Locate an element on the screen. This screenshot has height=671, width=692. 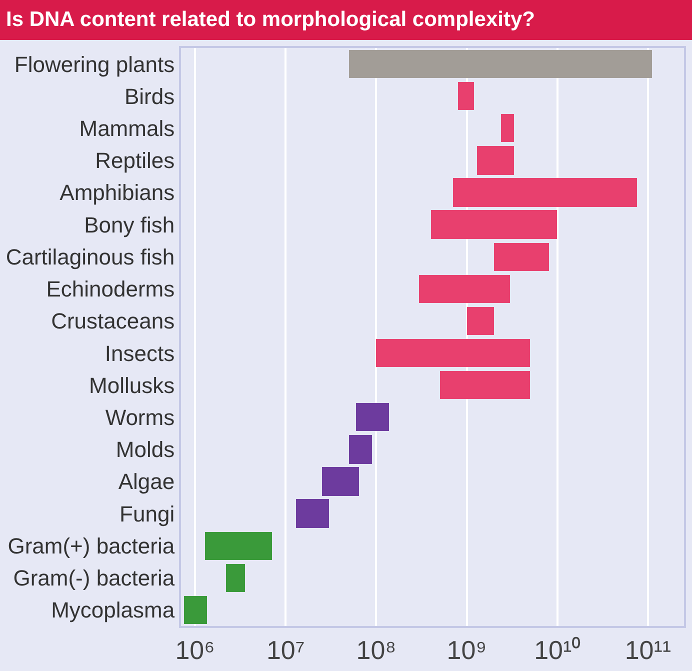
y-tick-label: Worms is located at coordinates (140, 417).